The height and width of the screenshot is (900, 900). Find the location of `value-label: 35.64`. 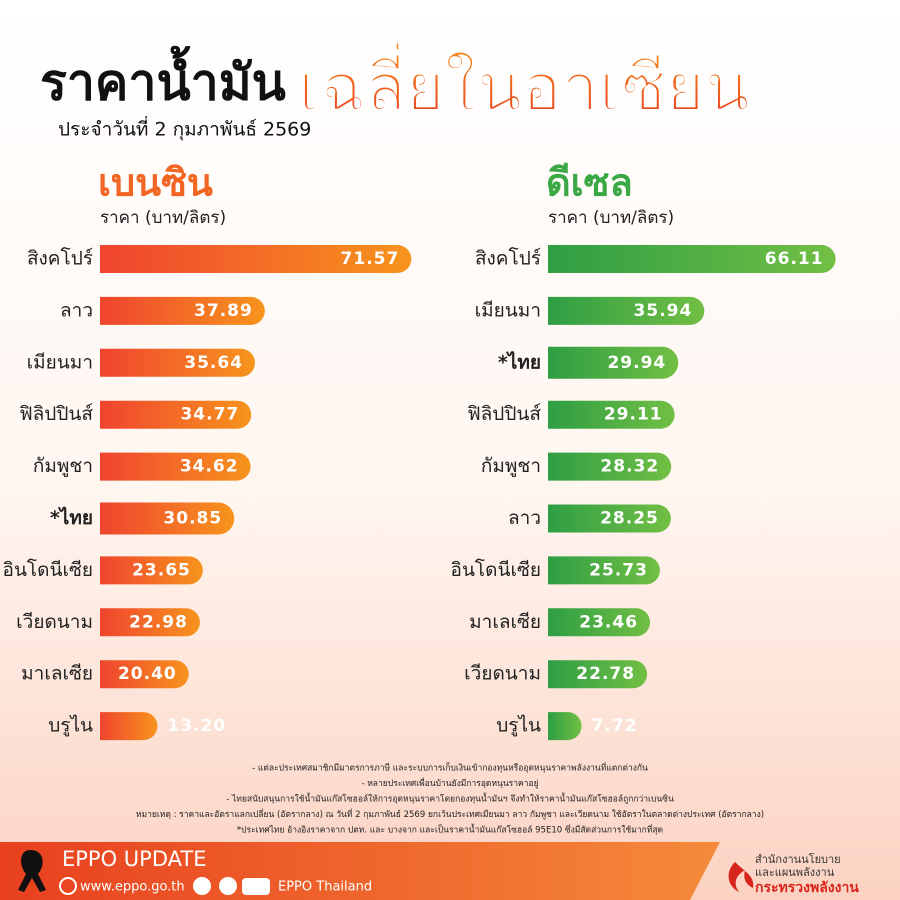

value-label: 35.64 is located at coordinates (213, 363).